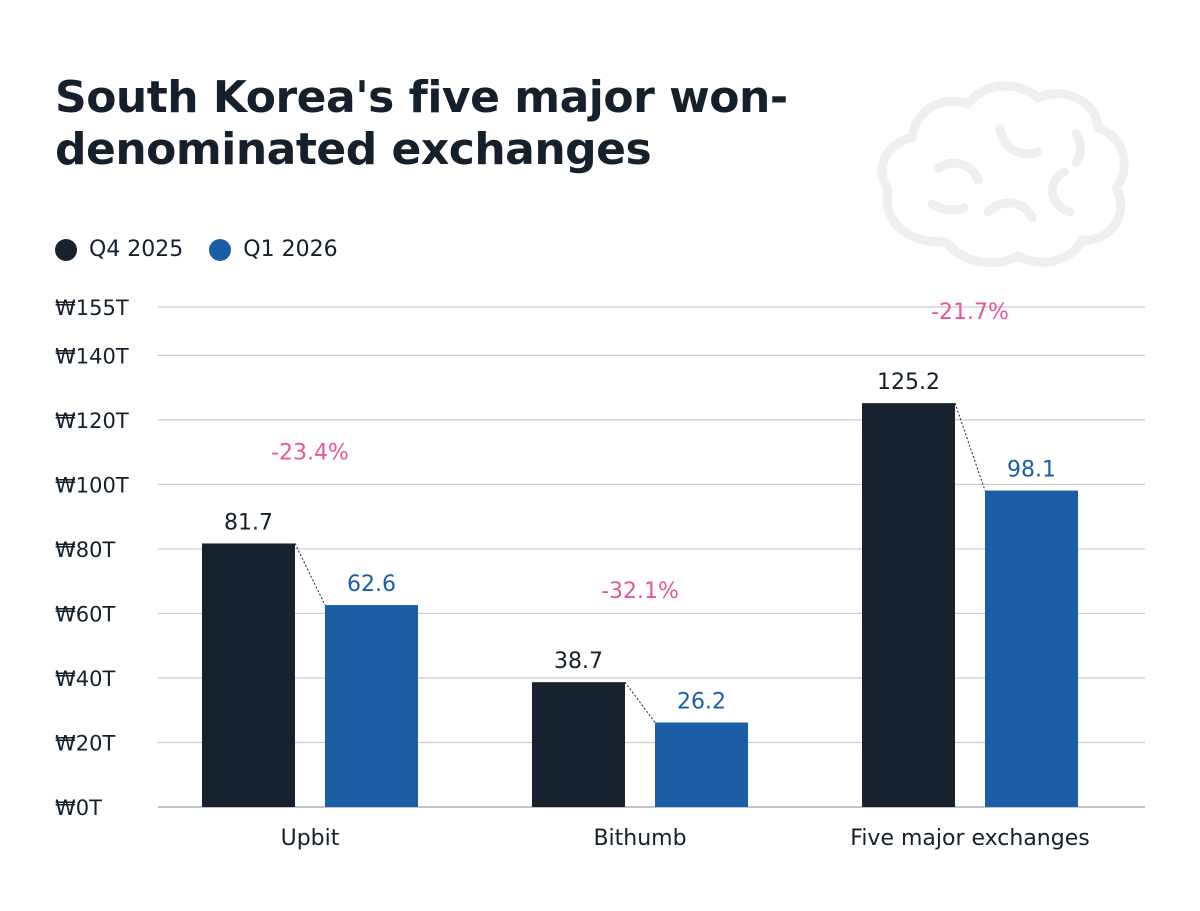 This screenshot has width=1200, height=911. What do you see at coordinates (78, 808) in the screenshot?
I see `y-tick-label-0: ₩0T` at bounding box center [78, 808].